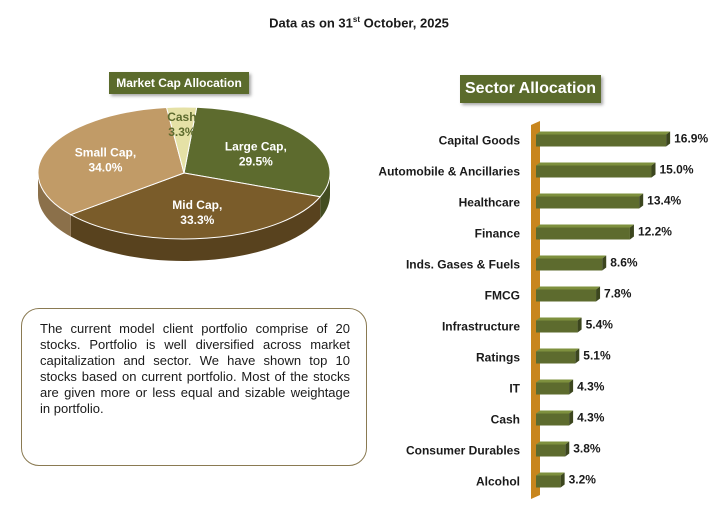  I want to click on bar-category-label: FMCG, so click(502, 296).